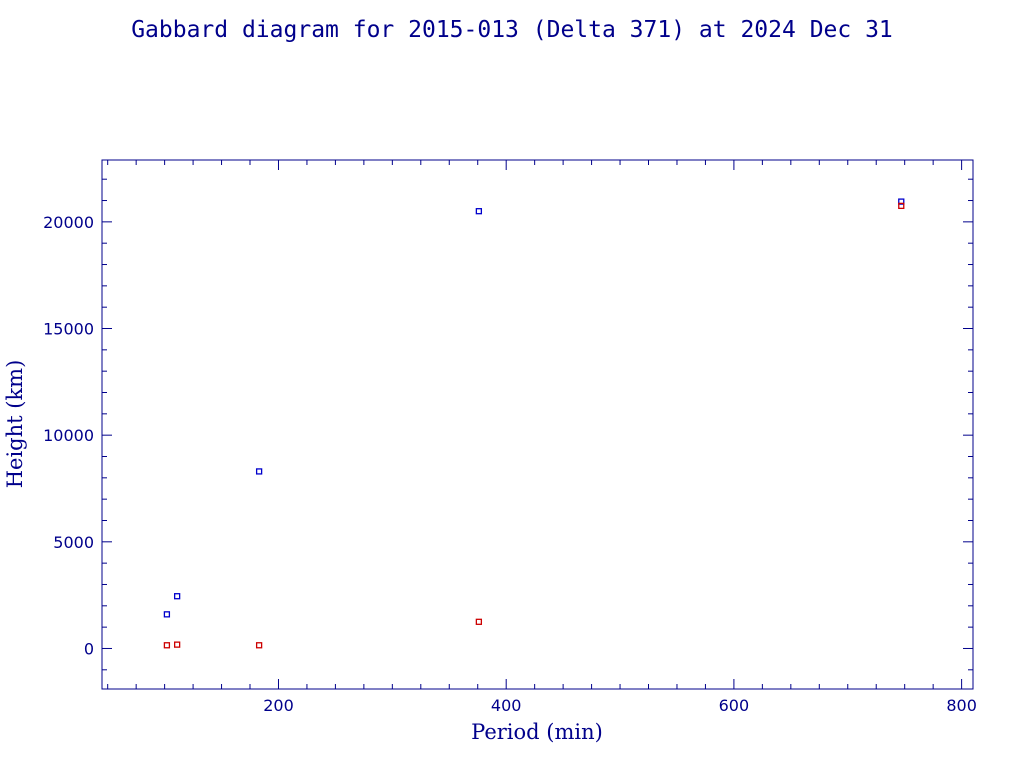 The width and height of the screenshot is (1024, 768). Describe the element at coordinates (15, 424) in the screenshot. I see `y-axis-label: Height (km)` at that location.